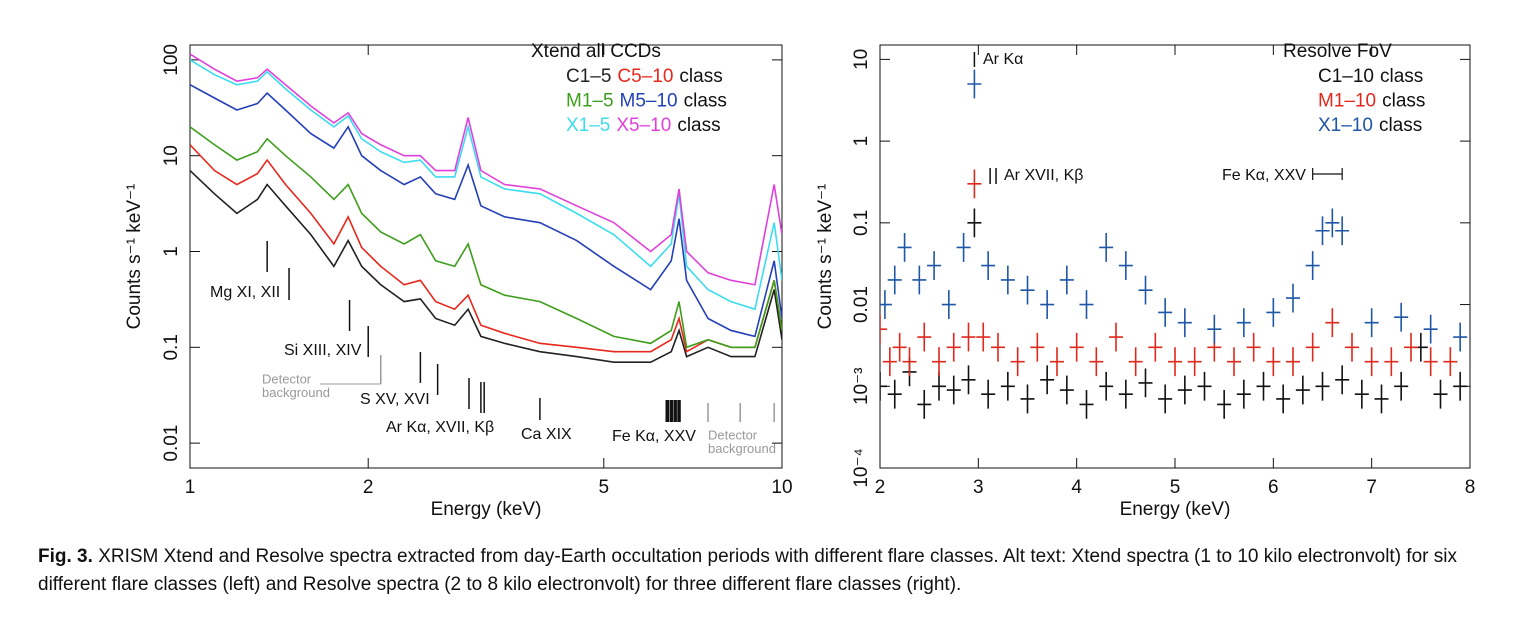 This screenshot has height=629, width=1530. Describe the element at coordinates (861, 387) in the screenshot. I see `y-tick-label: 10⁻³` at that location.